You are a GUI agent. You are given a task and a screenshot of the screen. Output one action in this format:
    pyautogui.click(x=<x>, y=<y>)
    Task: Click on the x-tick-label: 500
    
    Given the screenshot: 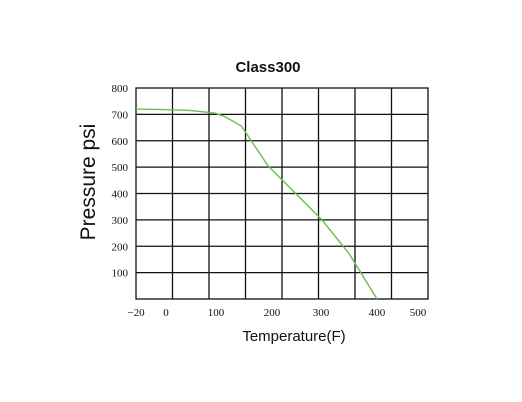 What is the action you would take?
    pyautogui.click(x=418, y=313)
    